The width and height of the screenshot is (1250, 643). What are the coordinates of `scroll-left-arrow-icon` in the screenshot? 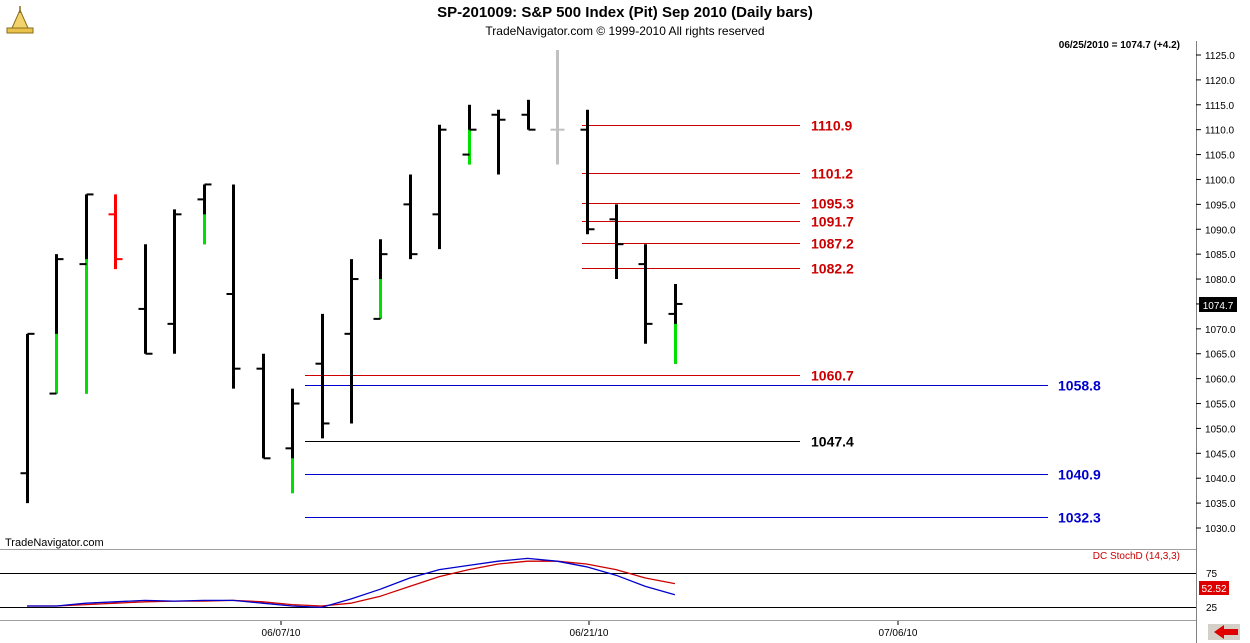 It's located at (1224, 632).